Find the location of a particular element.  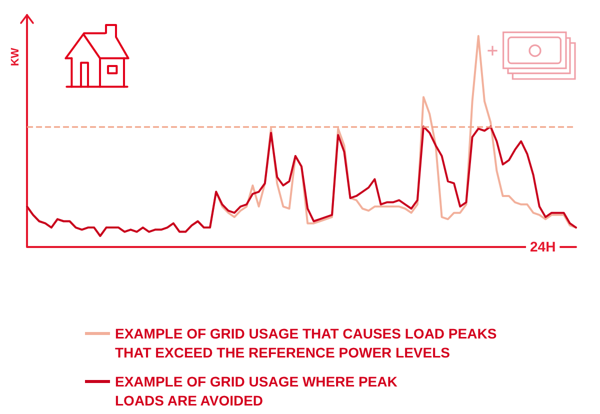

y-axis-title: KW is located at coordinates (16, 56).